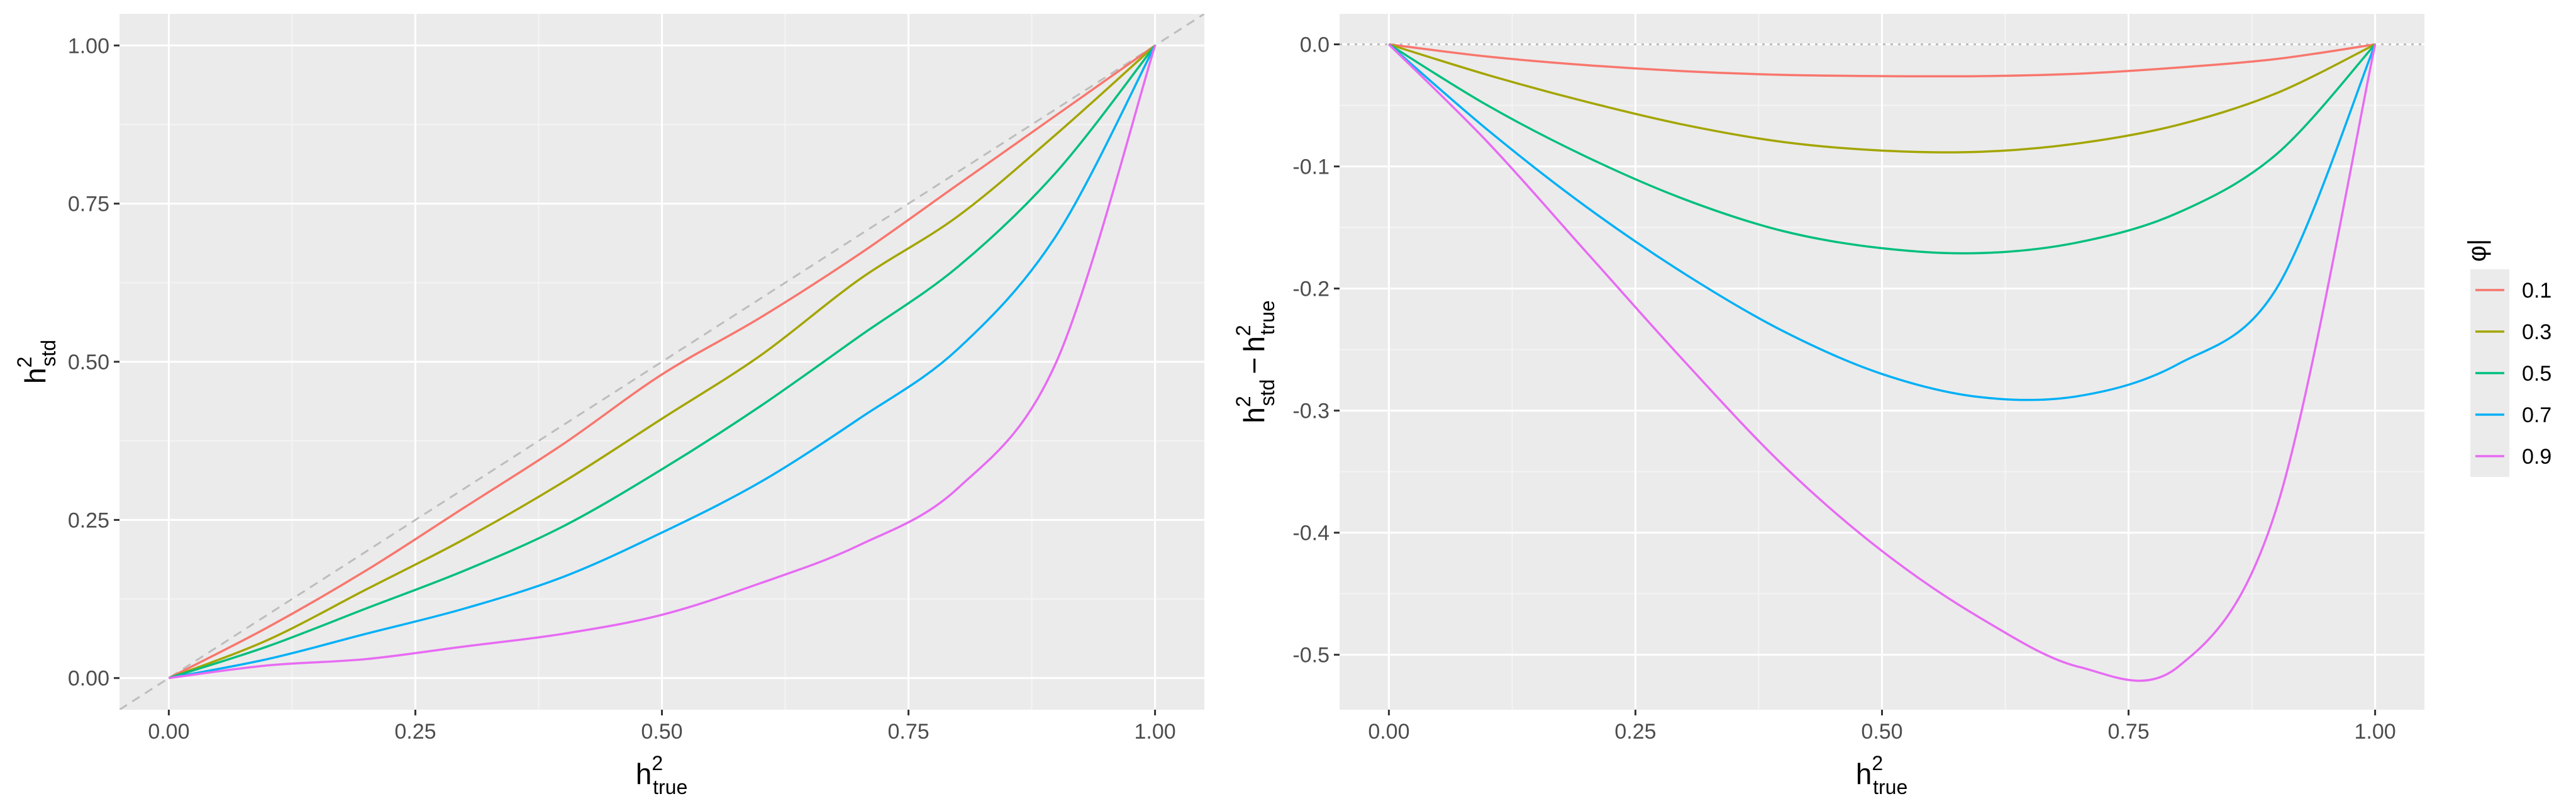 This screenshot has width=2576, height=811. What do you see at coordinates (88, 520) in the screenshot?
I see `y-tick-label: 0.25` at bounding box center [88, 520].